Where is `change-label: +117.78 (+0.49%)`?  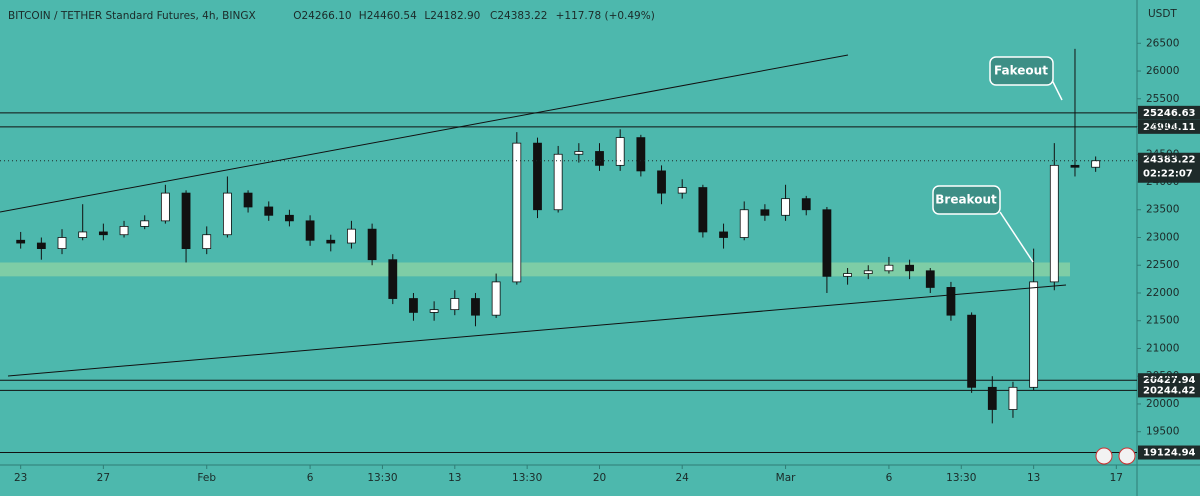 change-label: +117.78 (+0.49%) is located at coordinates (605, 16).